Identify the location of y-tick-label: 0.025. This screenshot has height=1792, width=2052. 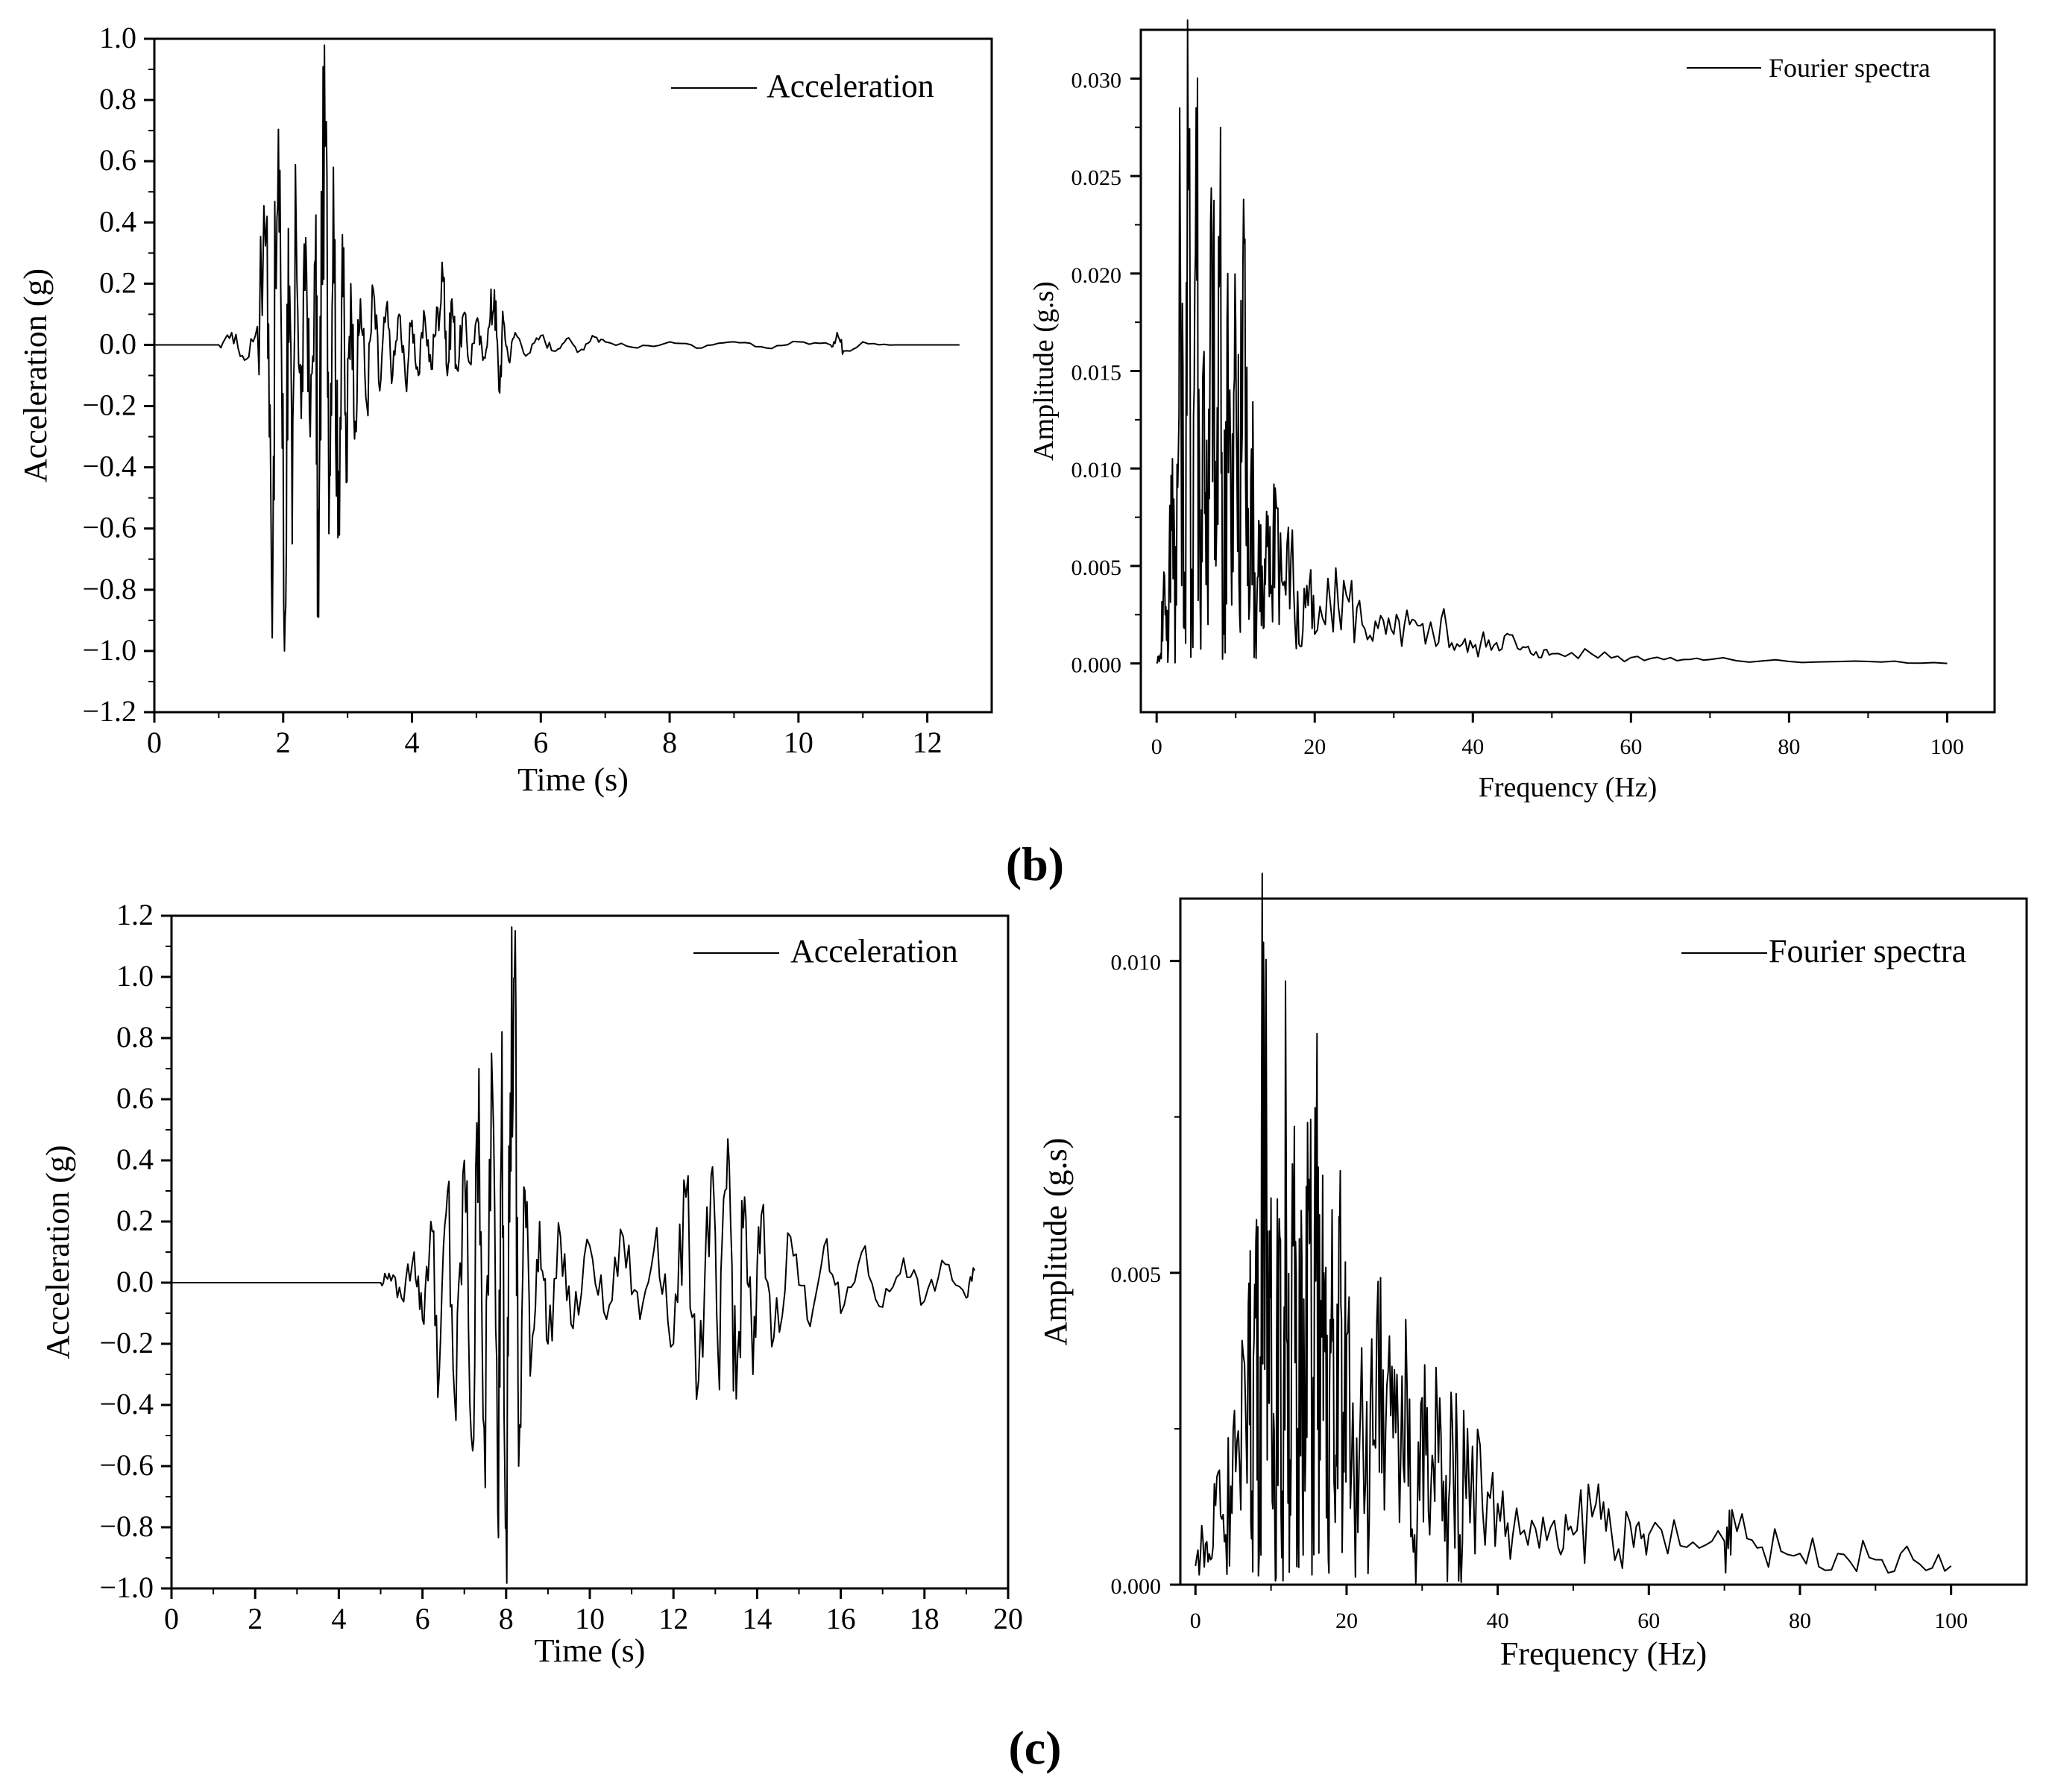
(1096, 178).